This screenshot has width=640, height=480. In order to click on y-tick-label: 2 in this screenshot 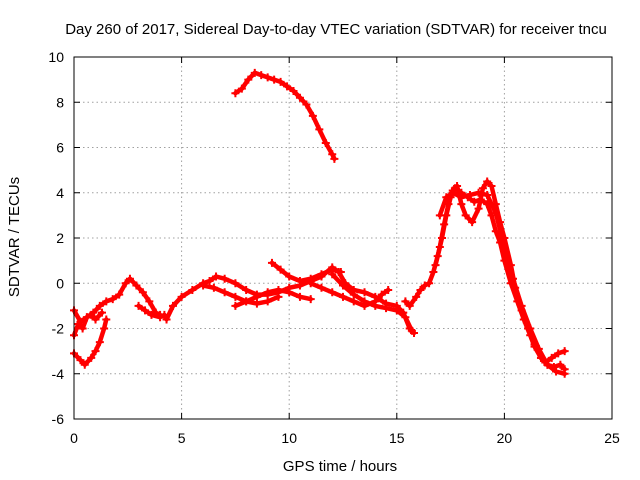, I will do `click(60, 238)`.